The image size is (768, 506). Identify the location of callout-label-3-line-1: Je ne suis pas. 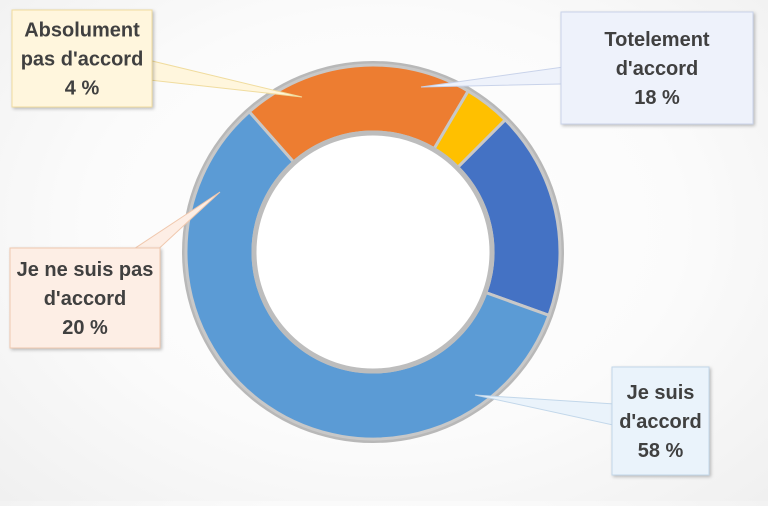
(85, 270).